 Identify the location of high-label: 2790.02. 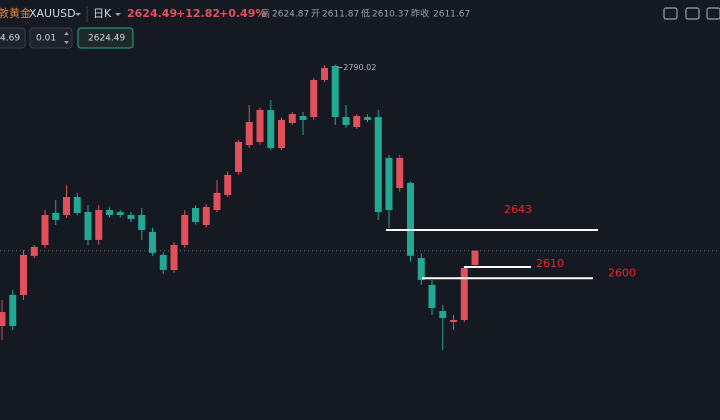
(359, 67).